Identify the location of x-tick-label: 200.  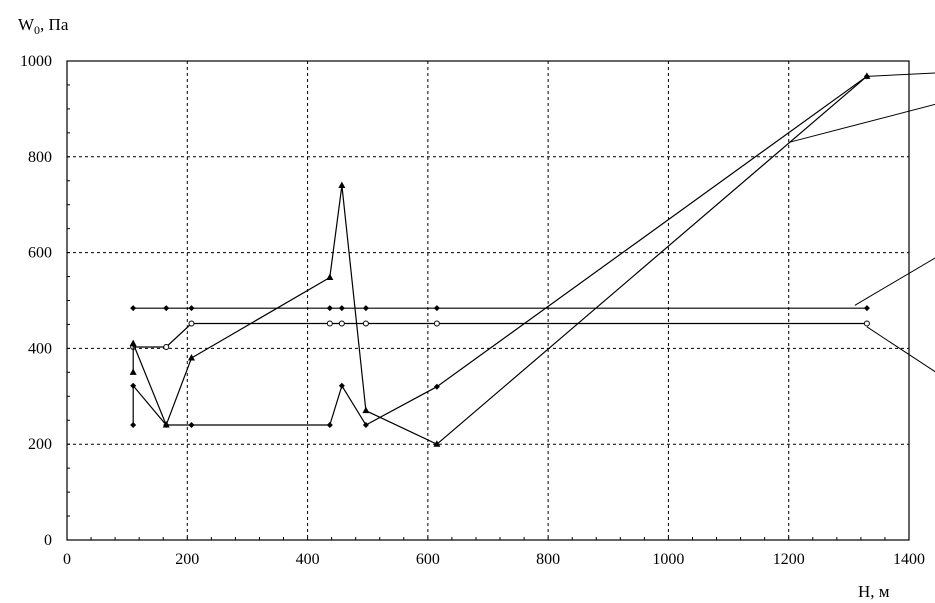
(187, 559).